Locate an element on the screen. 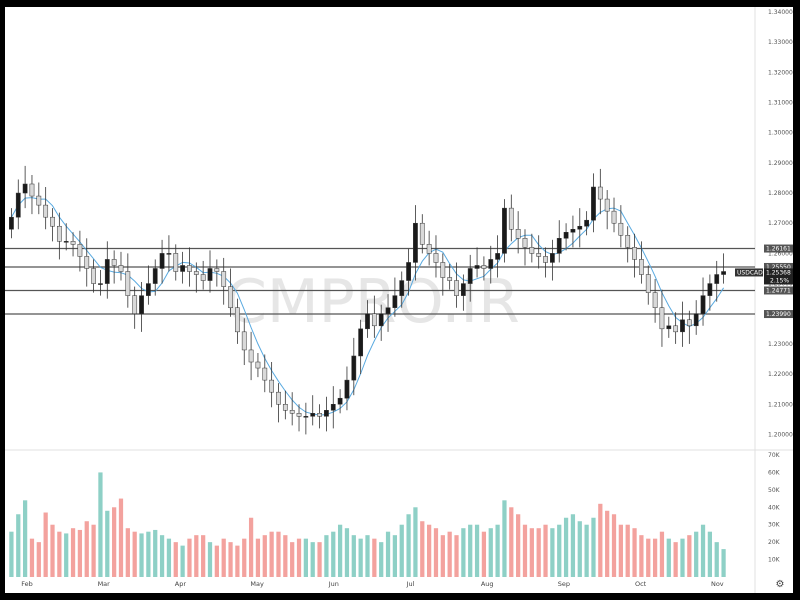 This screenshot has width=800, height=600. price-tick-label: 1.26000 is located at coordinates (780, 253).